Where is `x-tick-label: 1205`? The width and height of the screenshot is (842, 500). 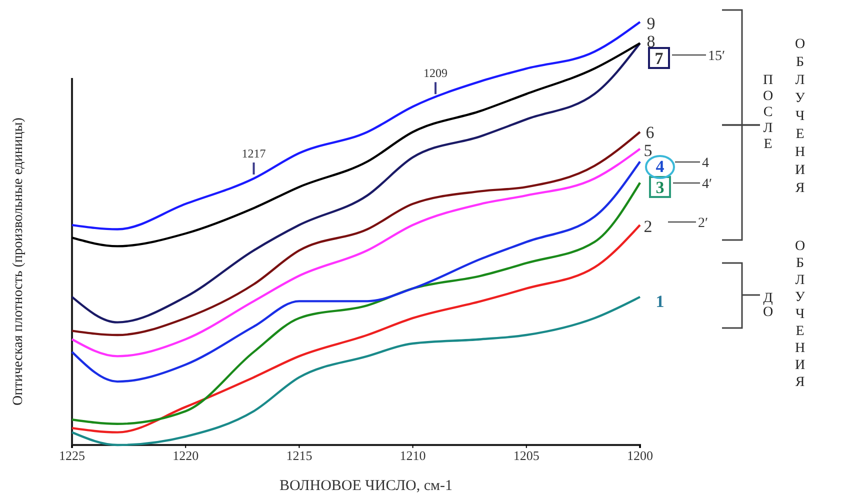 x-tick-label: 1205 is located at coordinates (526, 456).